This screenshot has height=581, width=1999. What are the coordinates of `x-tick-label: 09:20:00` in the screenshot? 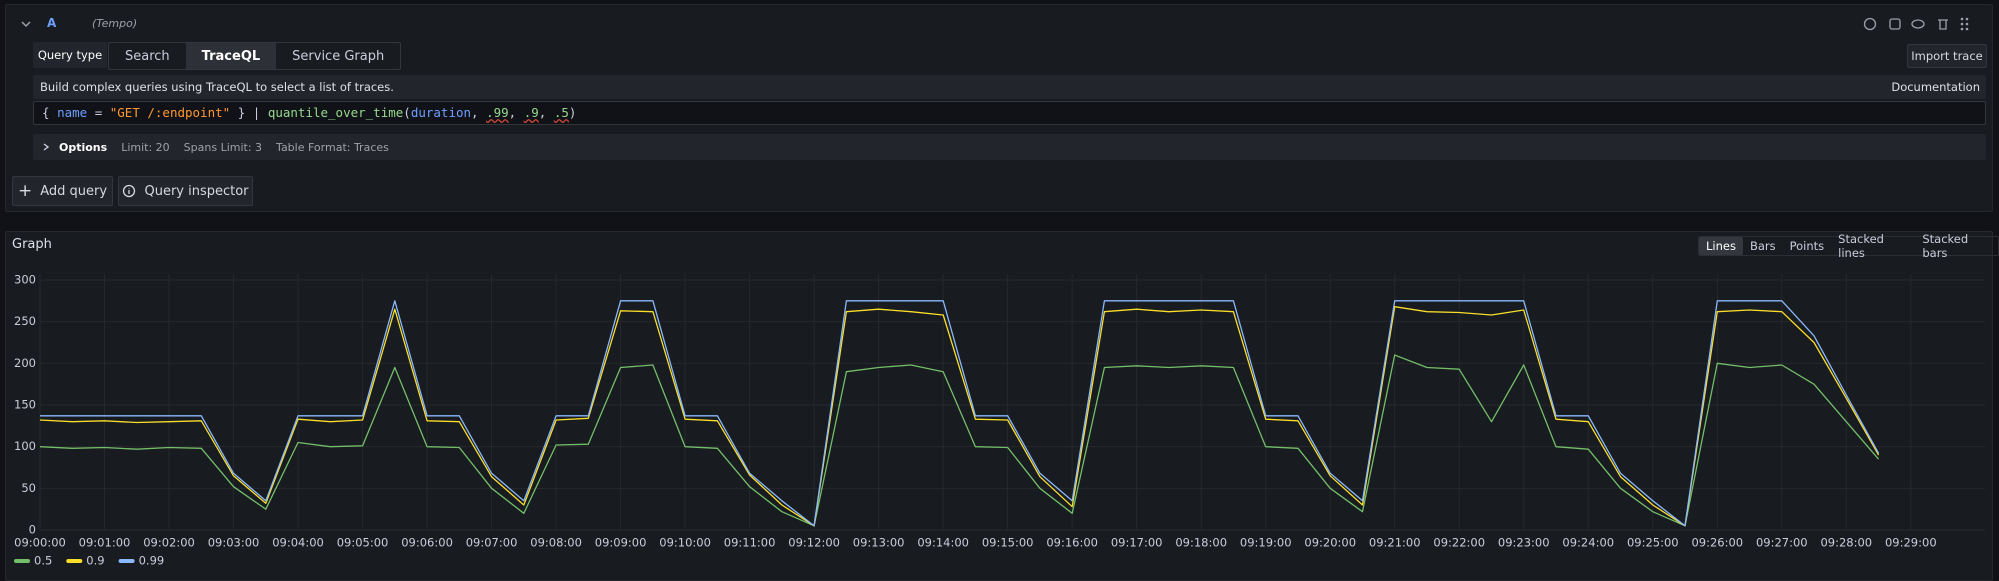 It's located at (1330, 543).